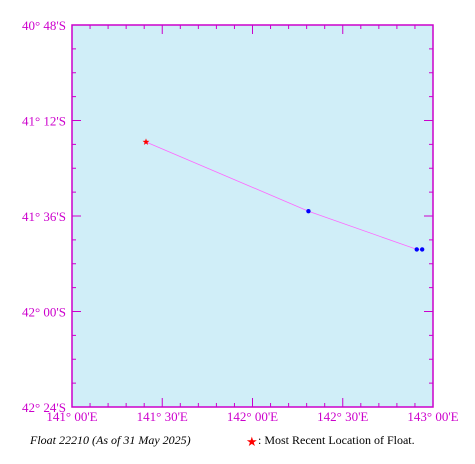  I want to click on latest-location-star-icon: ★, so click(252, 441).